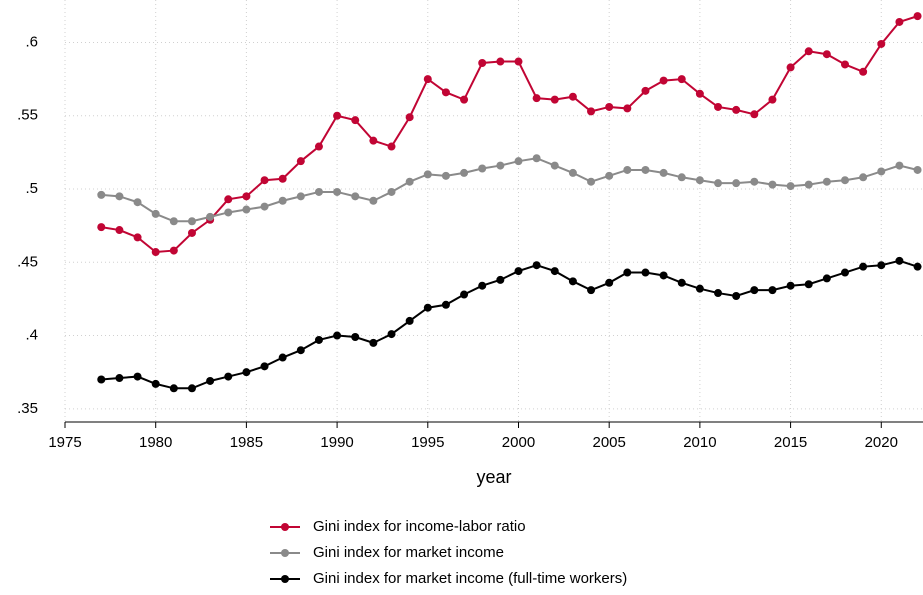 The image size is (923, 595). Describe the element at coordinates (419, 526) in the screenshot. I see `legend-label: Gini index for income-labor ratio` at that location.